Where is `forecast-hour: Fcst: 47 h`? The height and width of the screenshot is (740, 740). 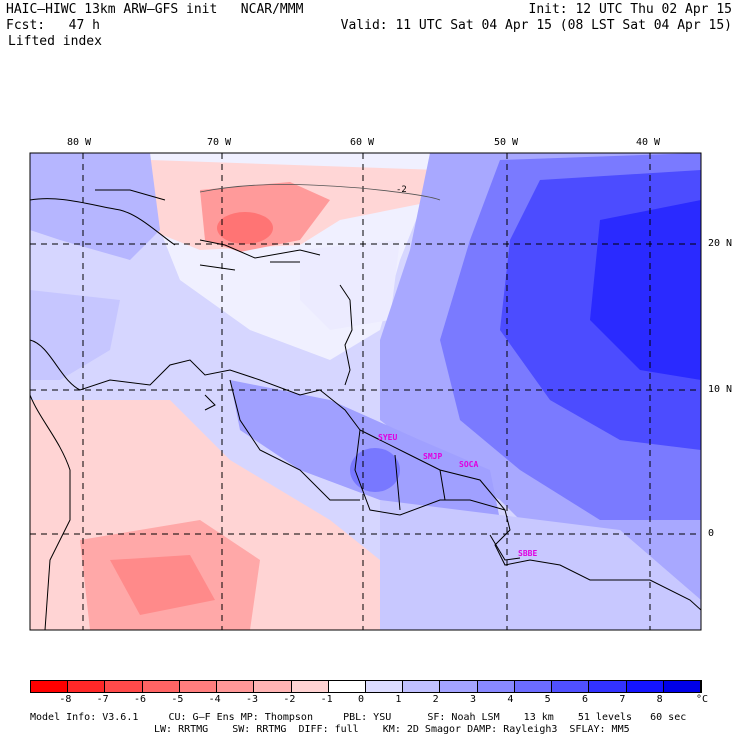
forecast-hour: Fcst: 47 h is located at coordinates (53, 25).